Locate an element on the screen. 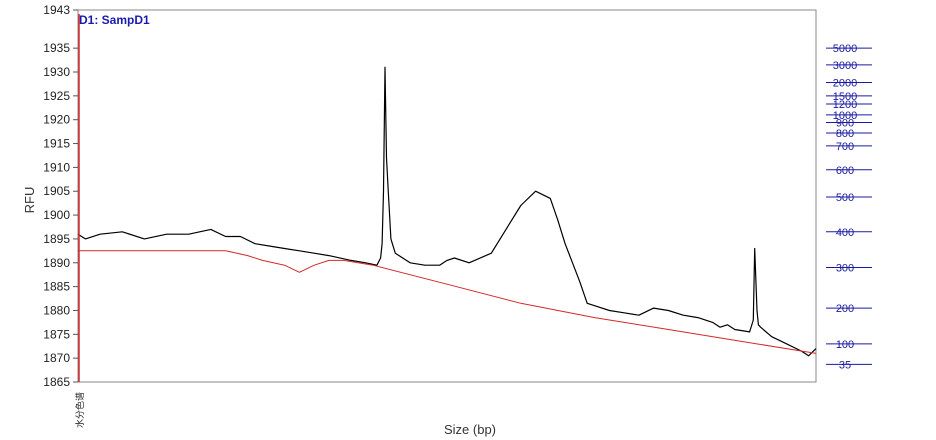 Image resolution: width=936 pixels, height=440 pixels. y-tick-label: 1920 is located at coordinates (56, 120).